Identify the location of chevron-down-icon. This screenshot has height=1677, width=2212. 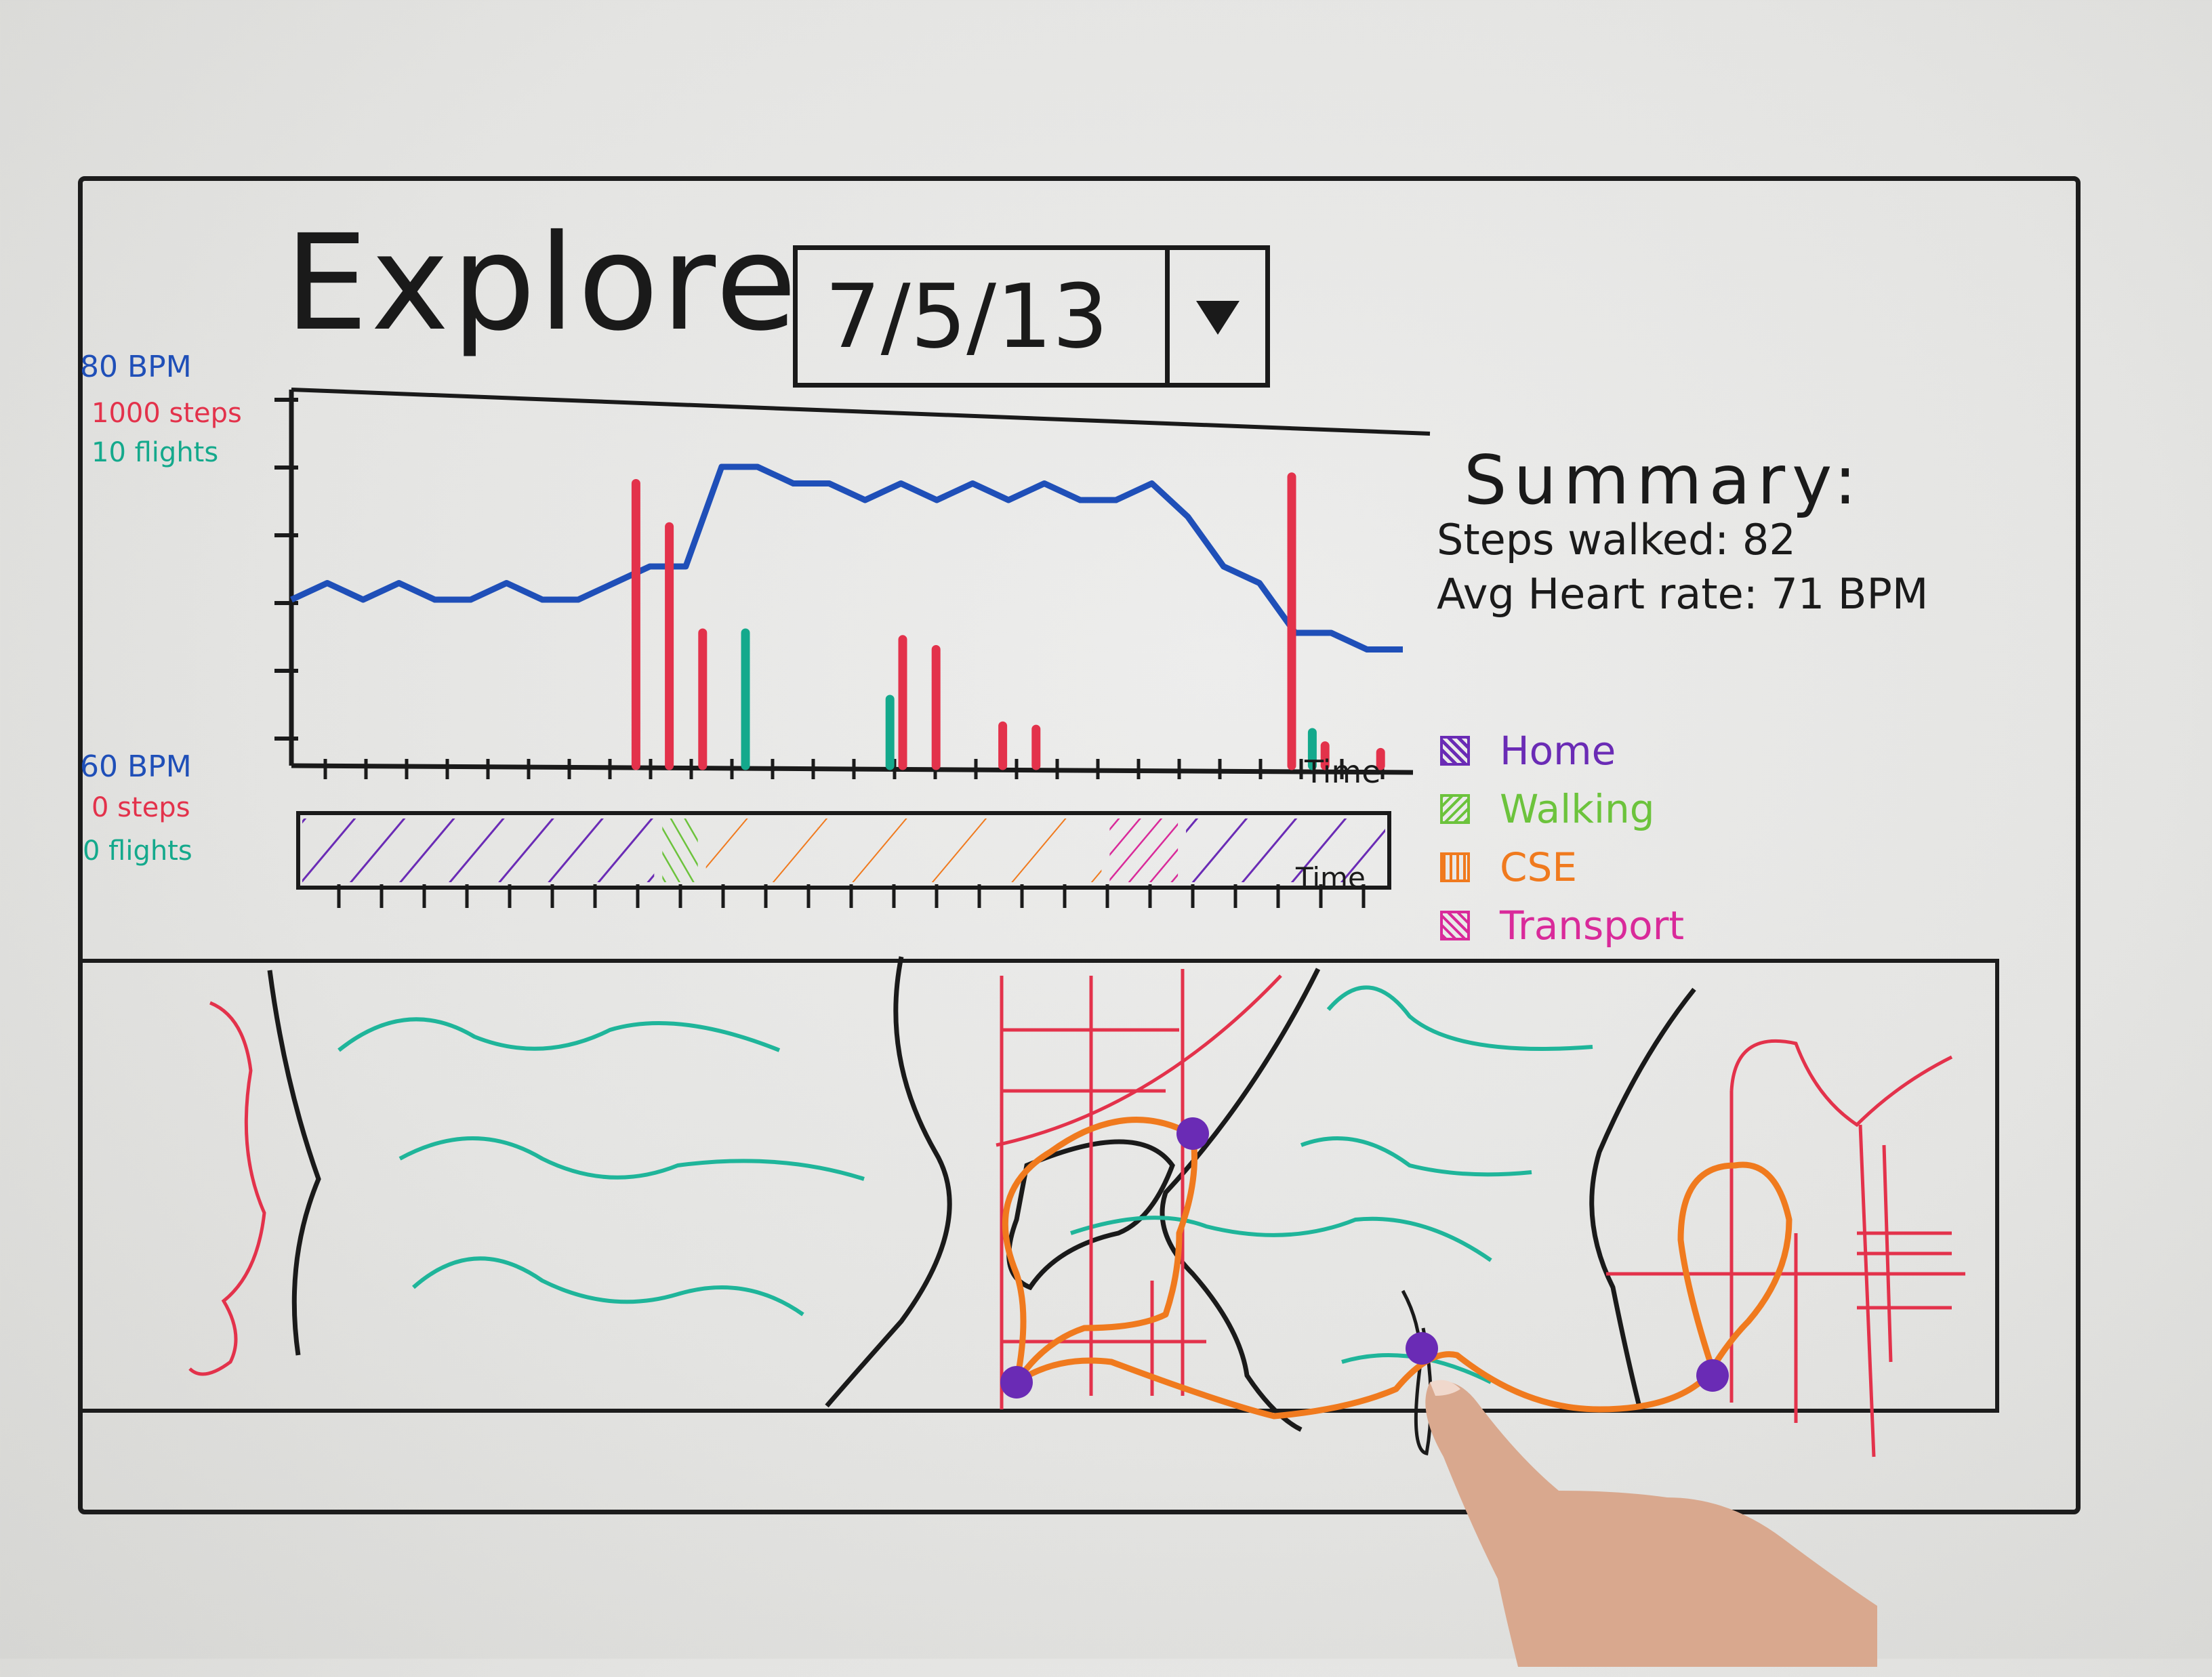
(1217, 318).